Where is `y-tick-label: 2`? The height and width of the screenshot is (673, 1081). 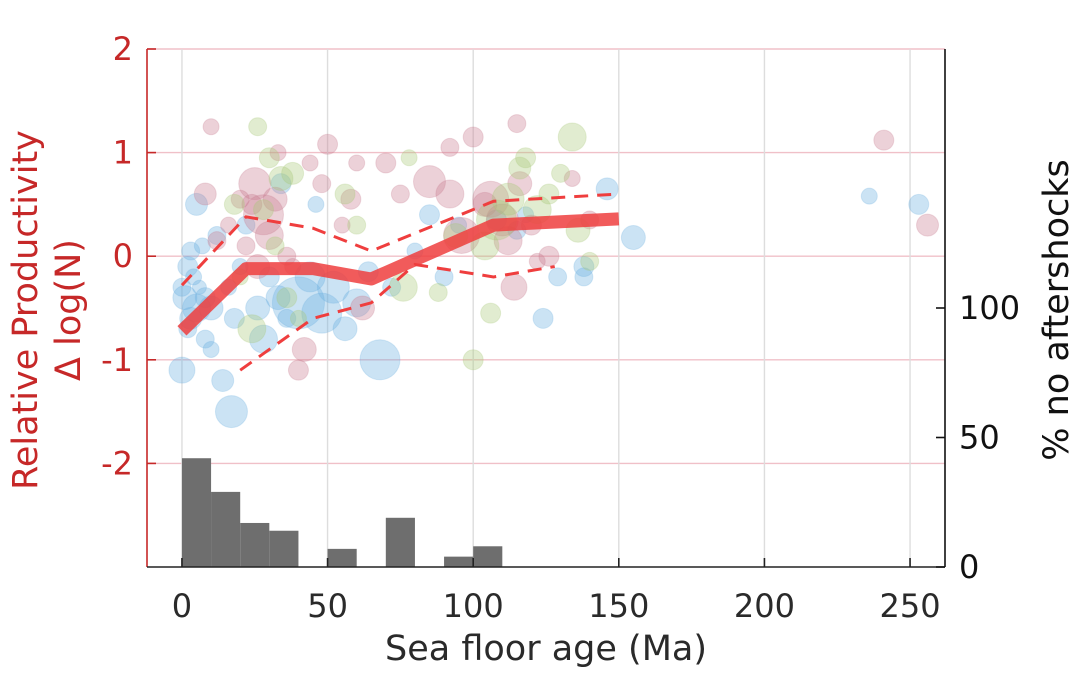 y-tick-label: 2 is located at coordinates (123, 49).